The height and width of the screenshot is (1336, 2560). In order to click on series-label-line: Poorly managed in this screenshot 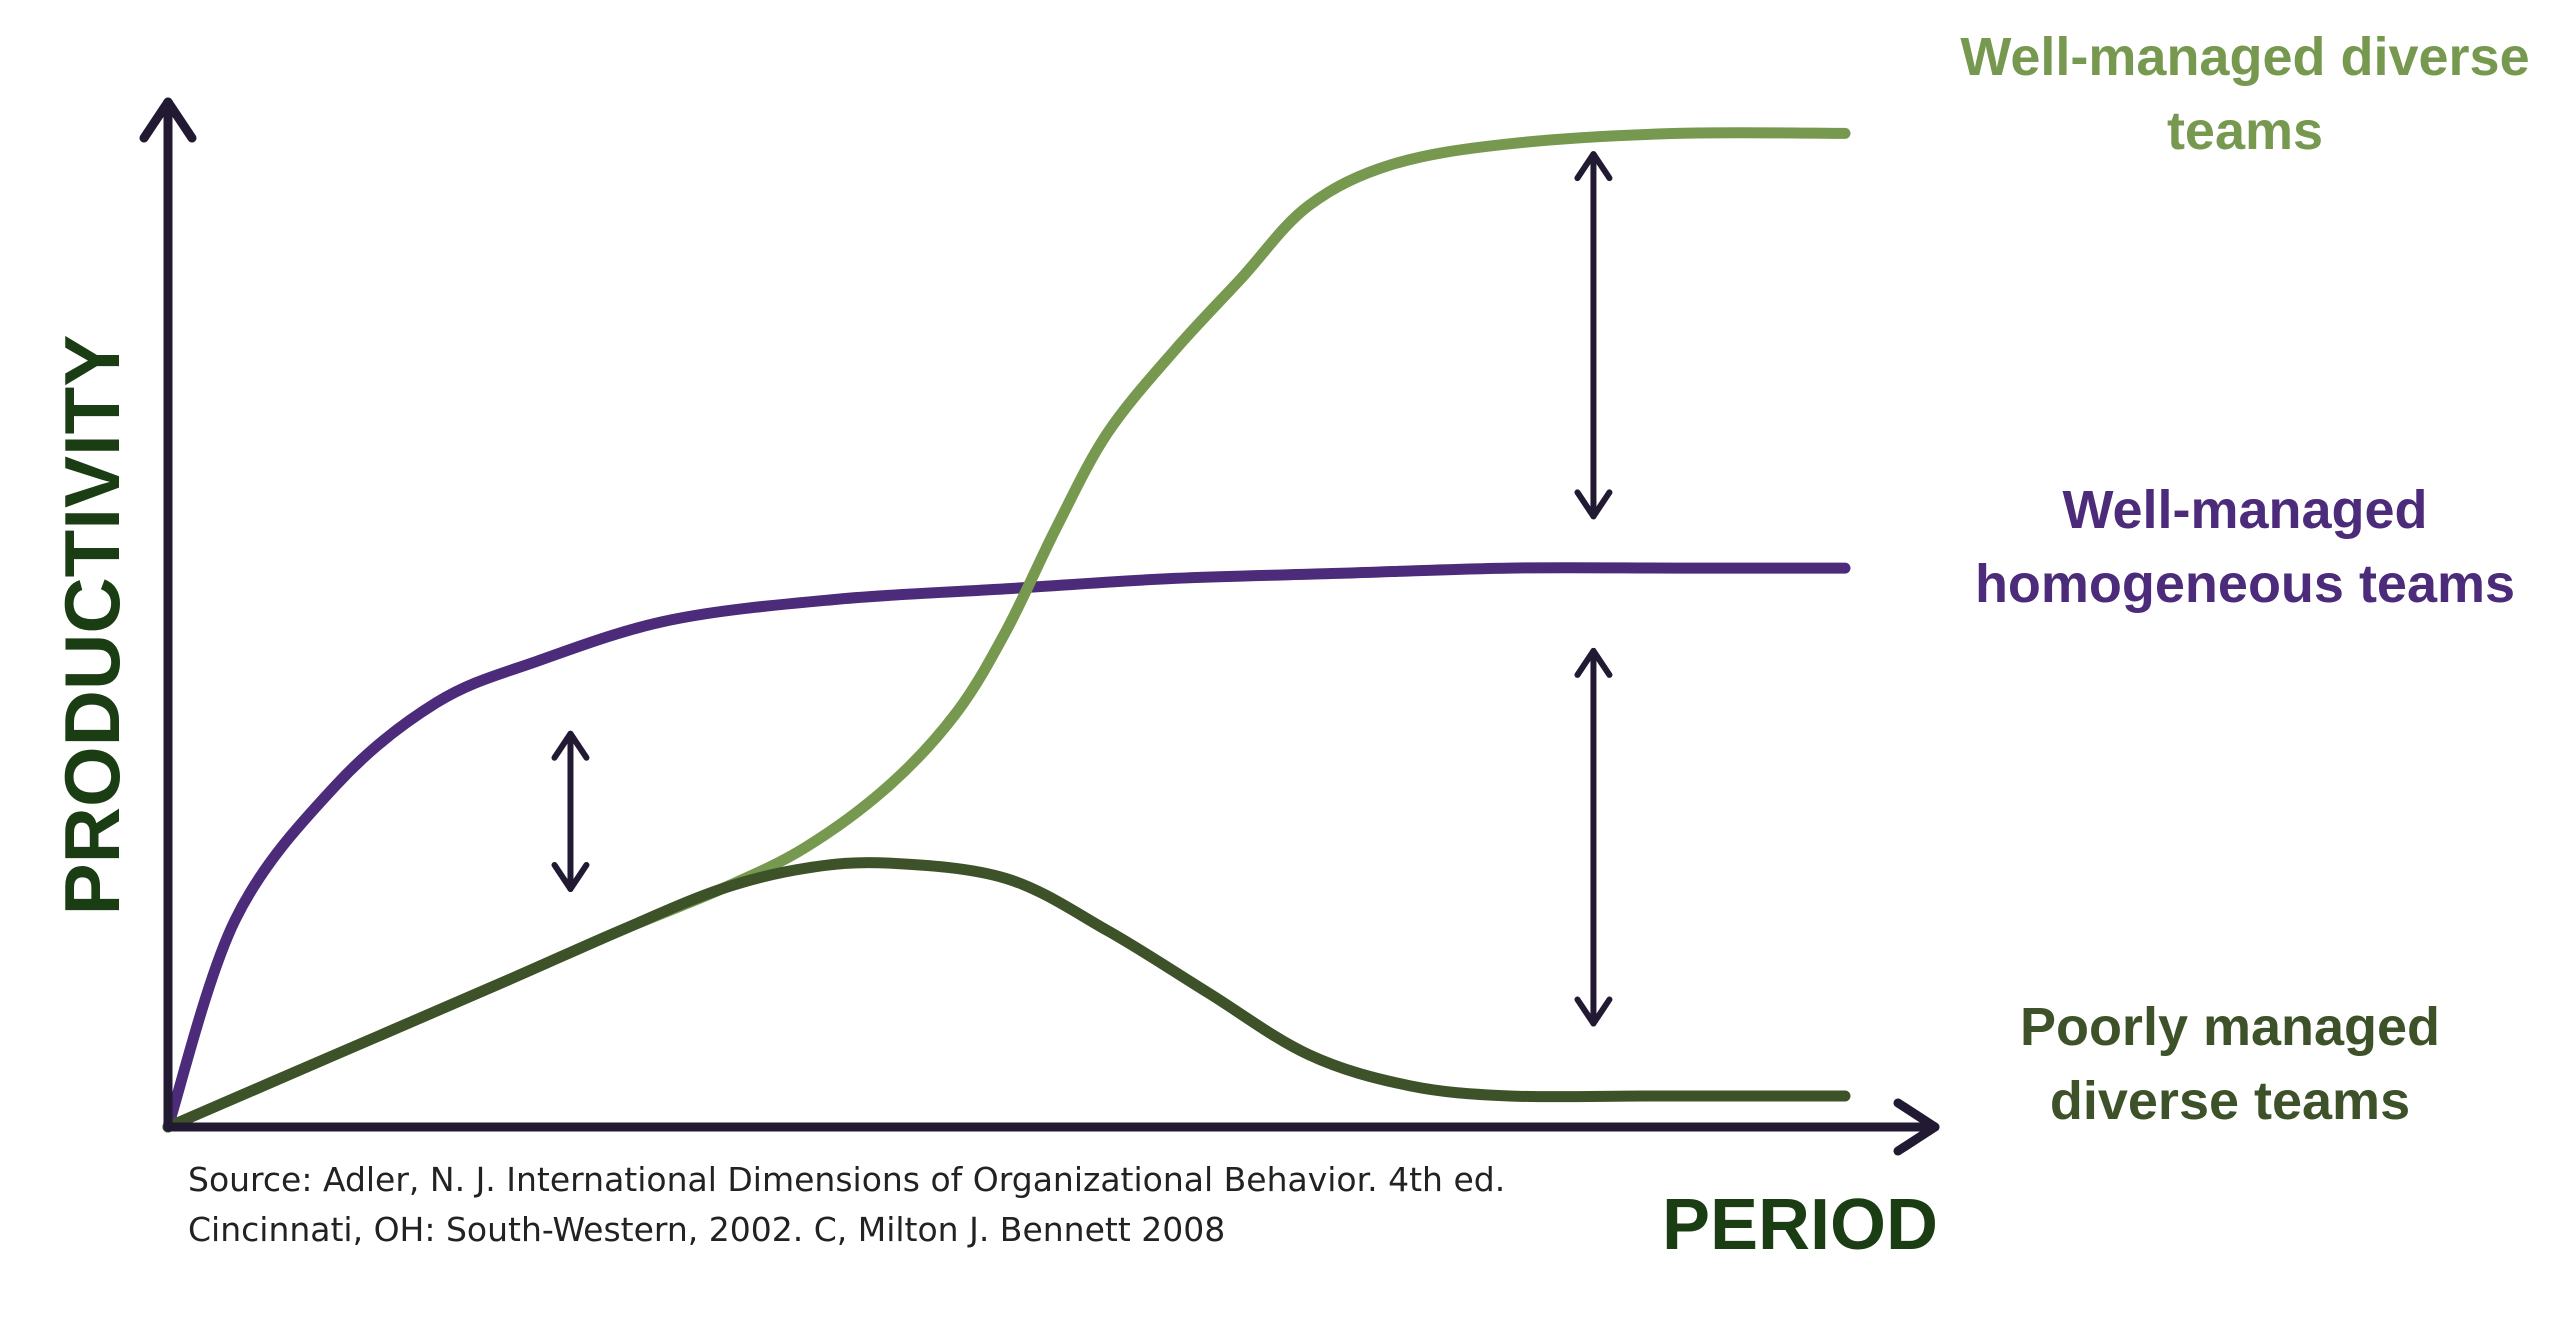, I will do `click(2230, 1027)`.